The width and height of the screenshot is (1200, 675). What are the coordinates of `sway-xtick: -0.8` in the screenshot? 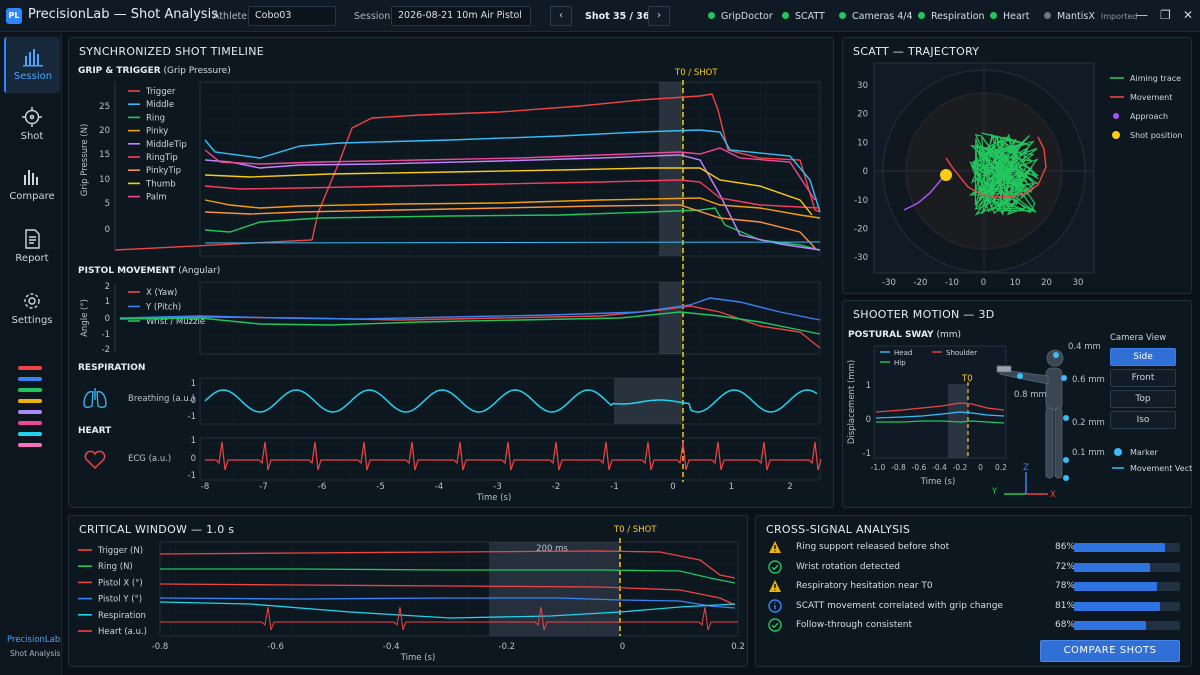 It's located at (898, 467).